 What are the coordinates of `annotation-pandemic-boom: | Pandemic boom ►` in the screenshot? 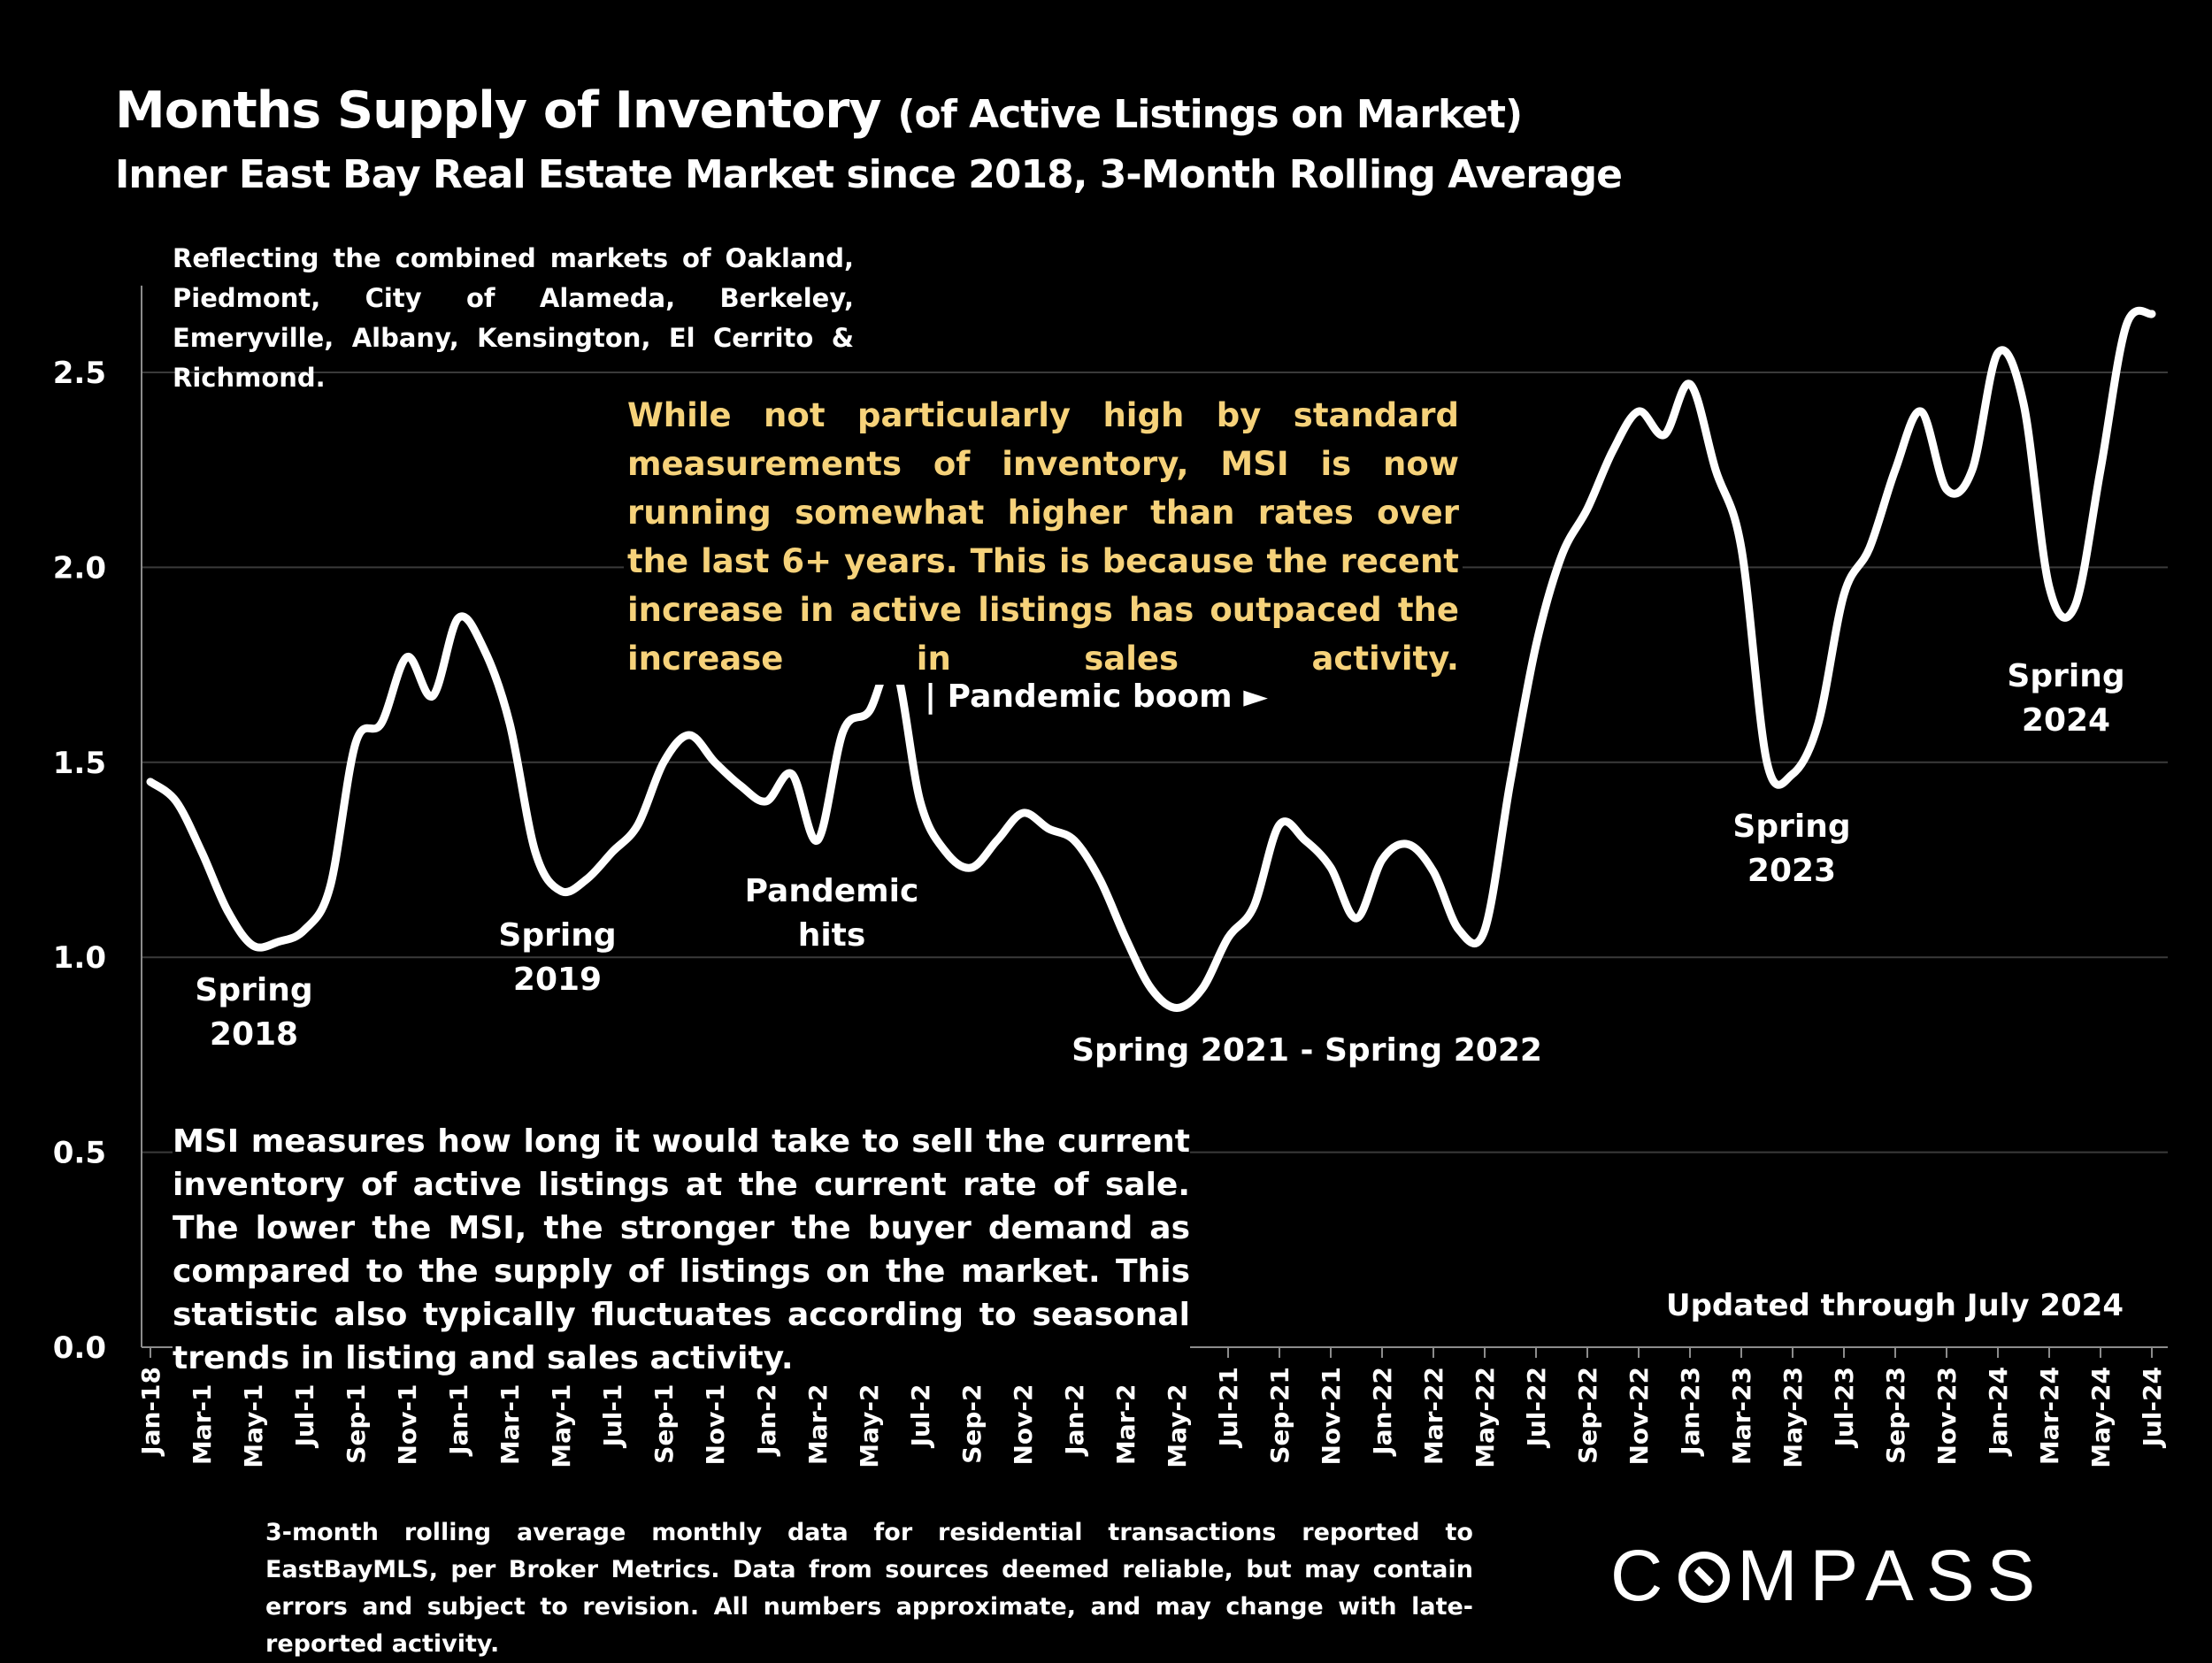 It's located at (1097, 697).